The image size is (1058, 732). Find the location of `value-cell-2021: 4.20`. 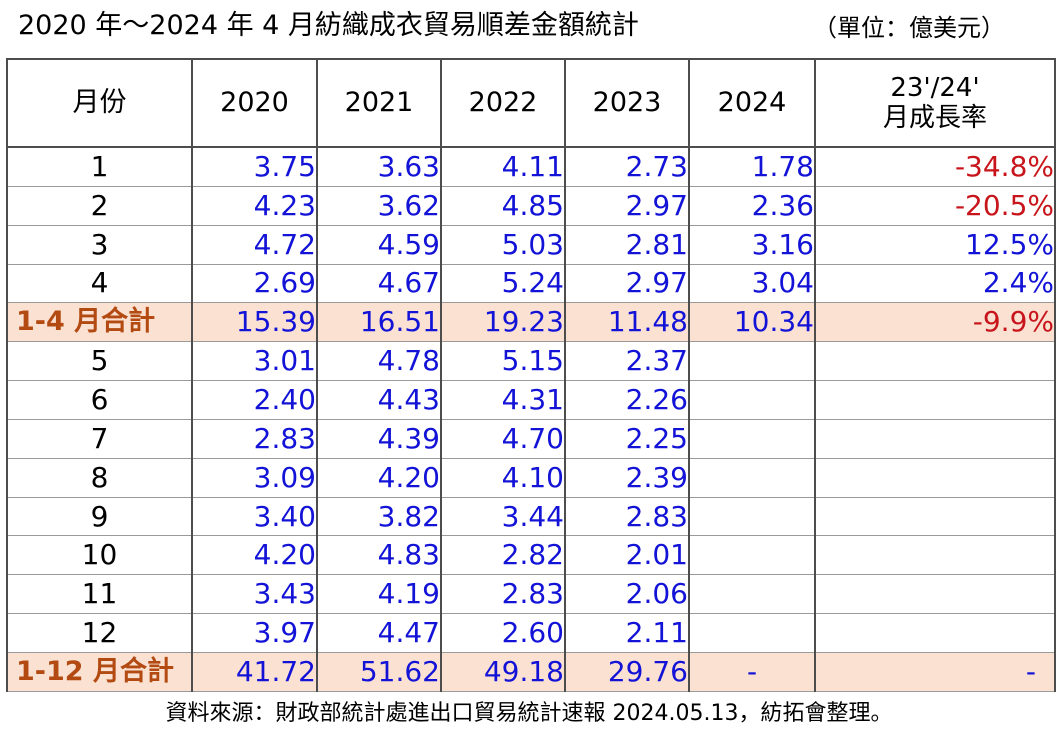

value-cell-2021: 4.20 is located at coordinates (379, 477).